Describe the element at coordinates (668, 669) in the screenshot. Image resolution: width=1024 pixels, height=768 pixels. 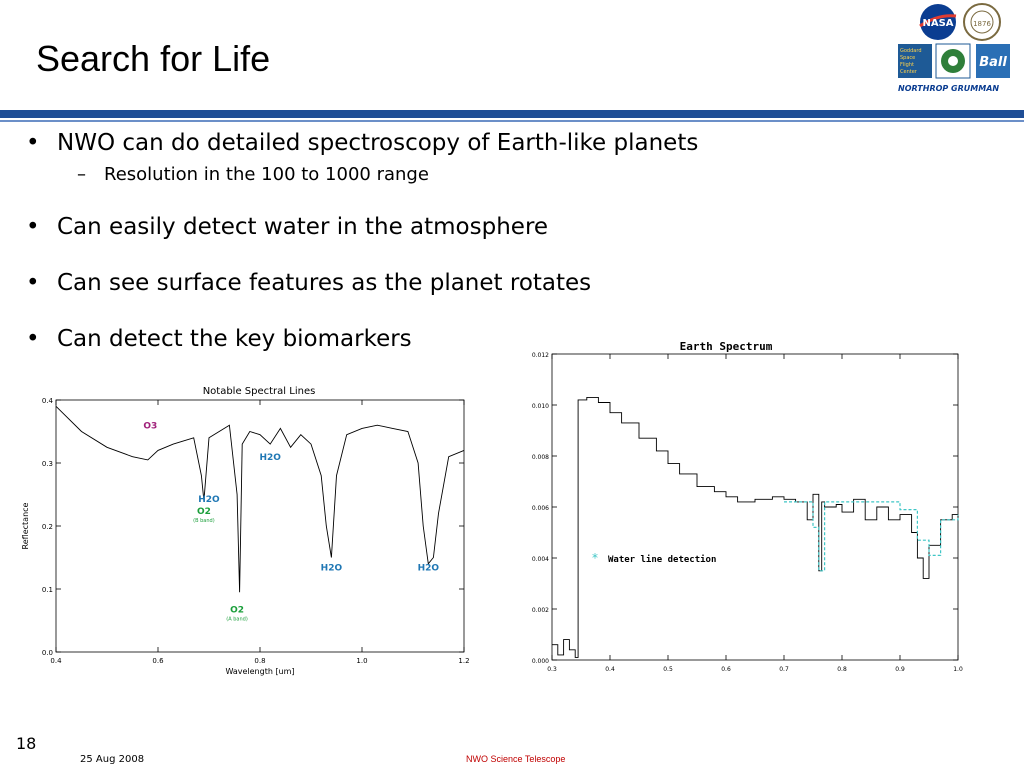
I see `x-tick-label: 0.5` at that location.